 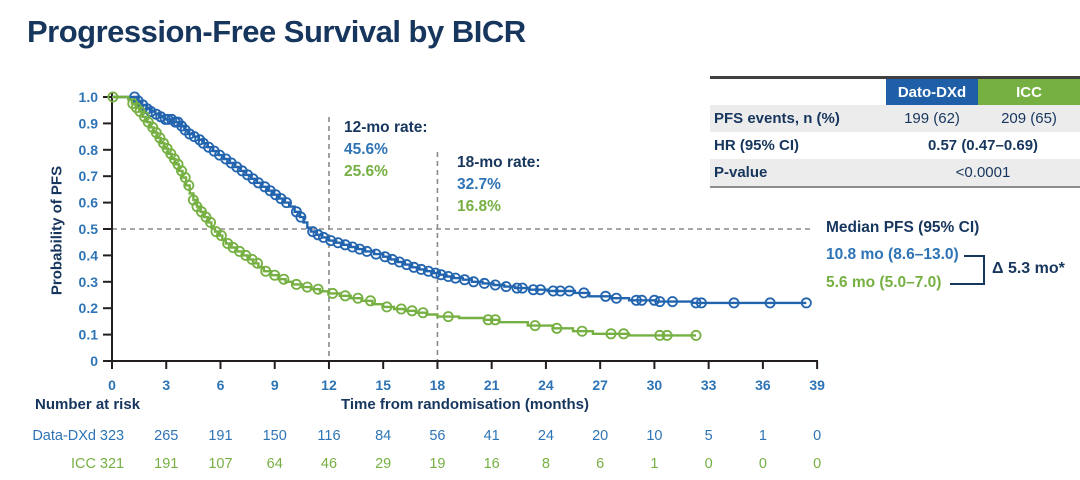 What do you see at coordinates (777, 118) in the screenshot?
I see `pfs-events-label: PFS events, n (%)` at bounding box center [777, 118].